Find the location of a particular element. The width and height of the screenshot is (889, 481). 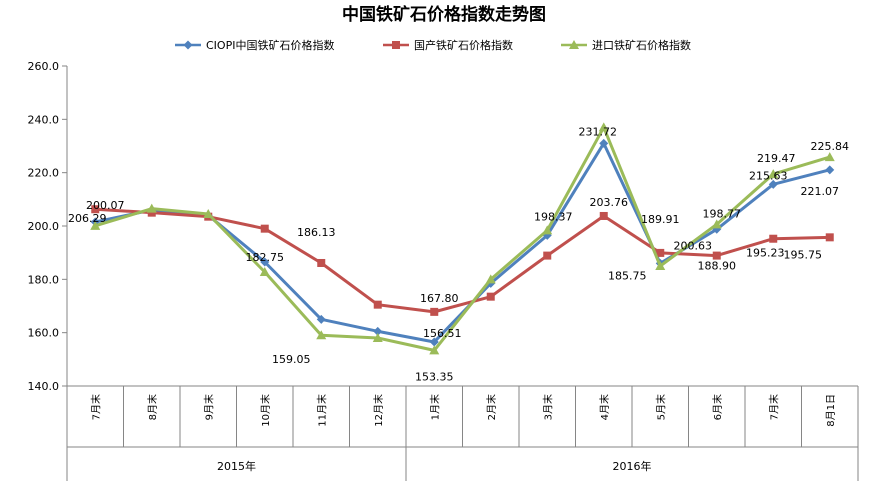

legend-item: 进口铁矿石价格指数 is located at coordinates (626, 45).